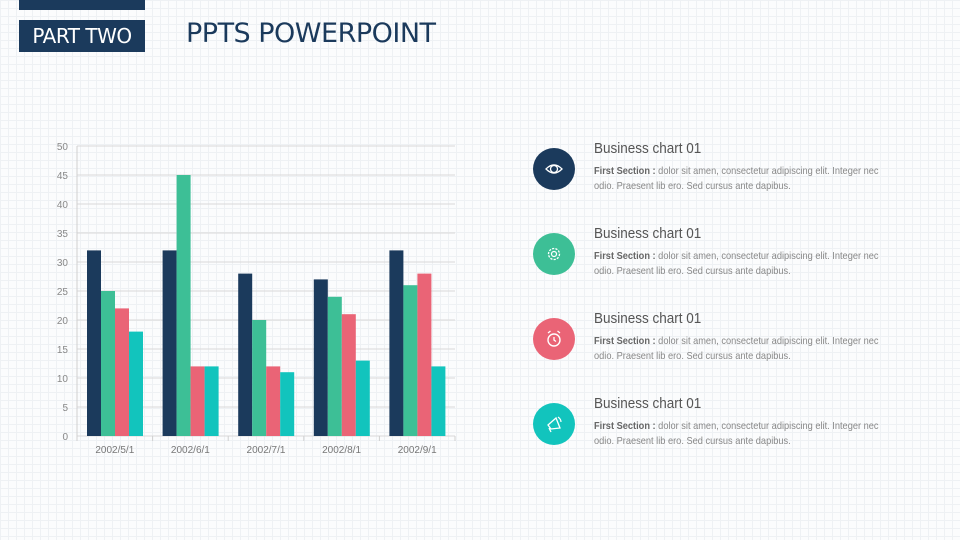  I want to click on alarm-clock-icon, so click(554, 338).